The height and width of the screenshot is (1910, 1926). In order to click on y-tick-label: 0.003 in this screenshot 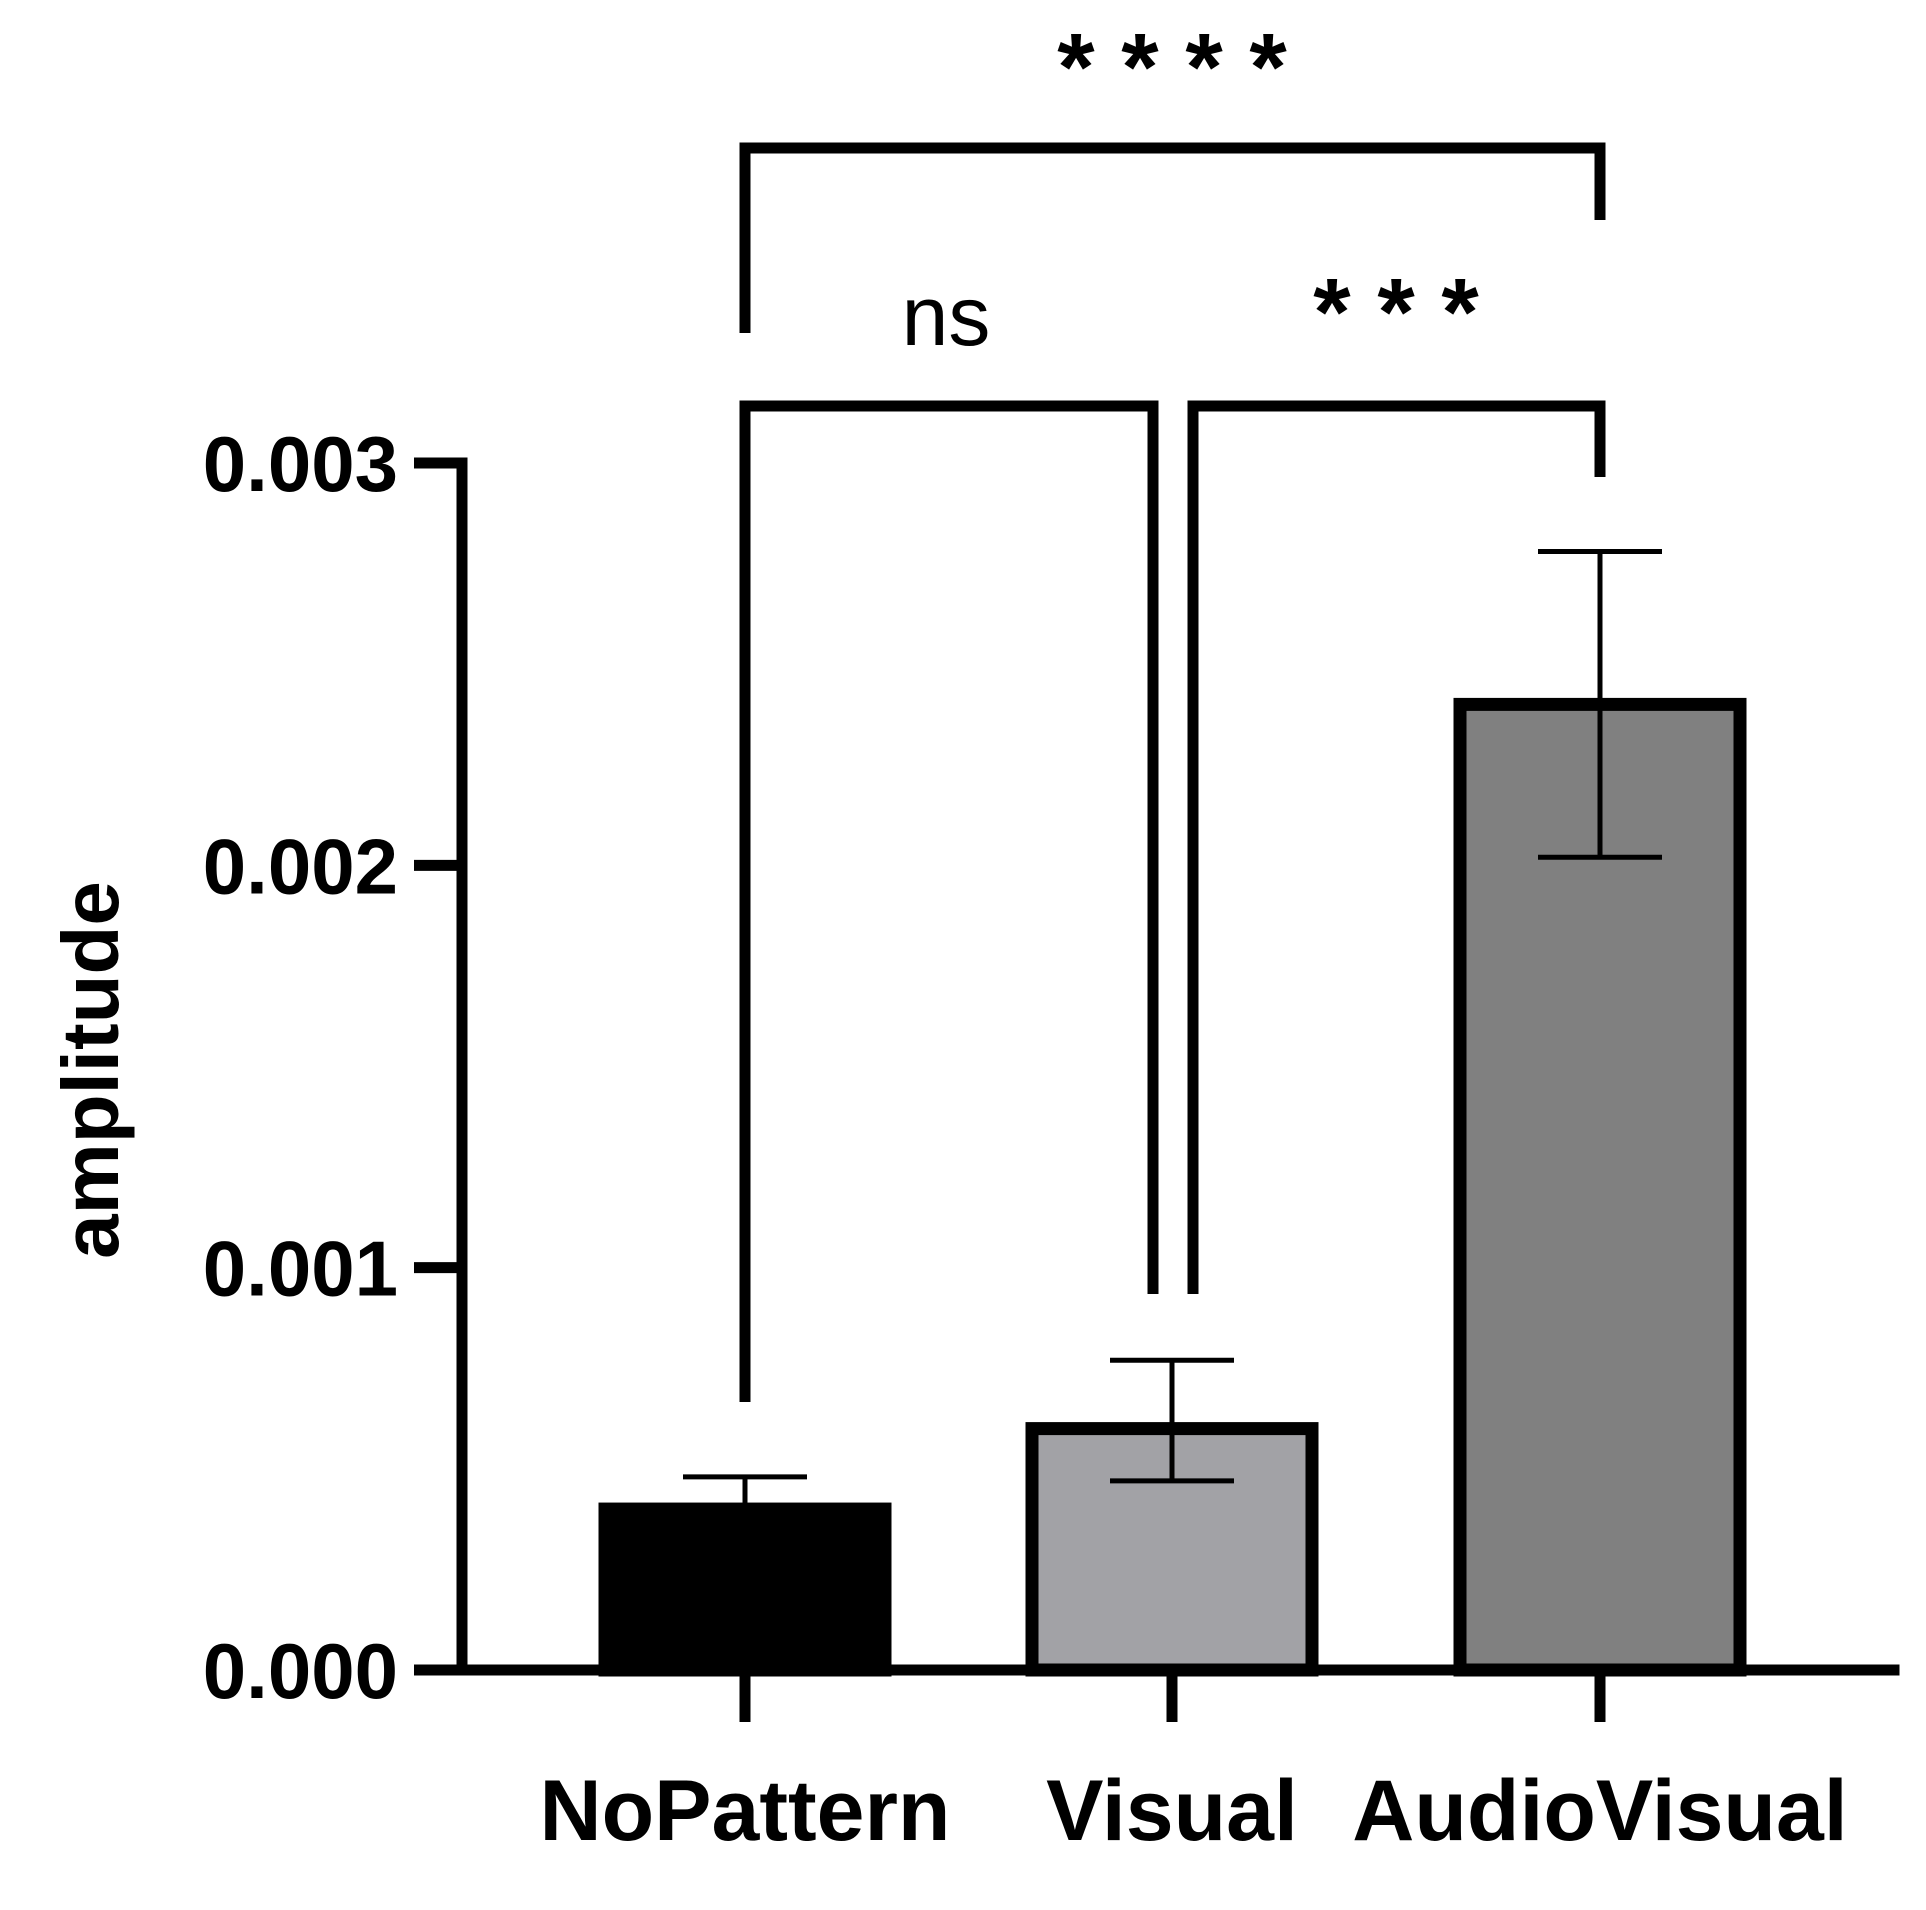, I will do `click(300, 464)`.